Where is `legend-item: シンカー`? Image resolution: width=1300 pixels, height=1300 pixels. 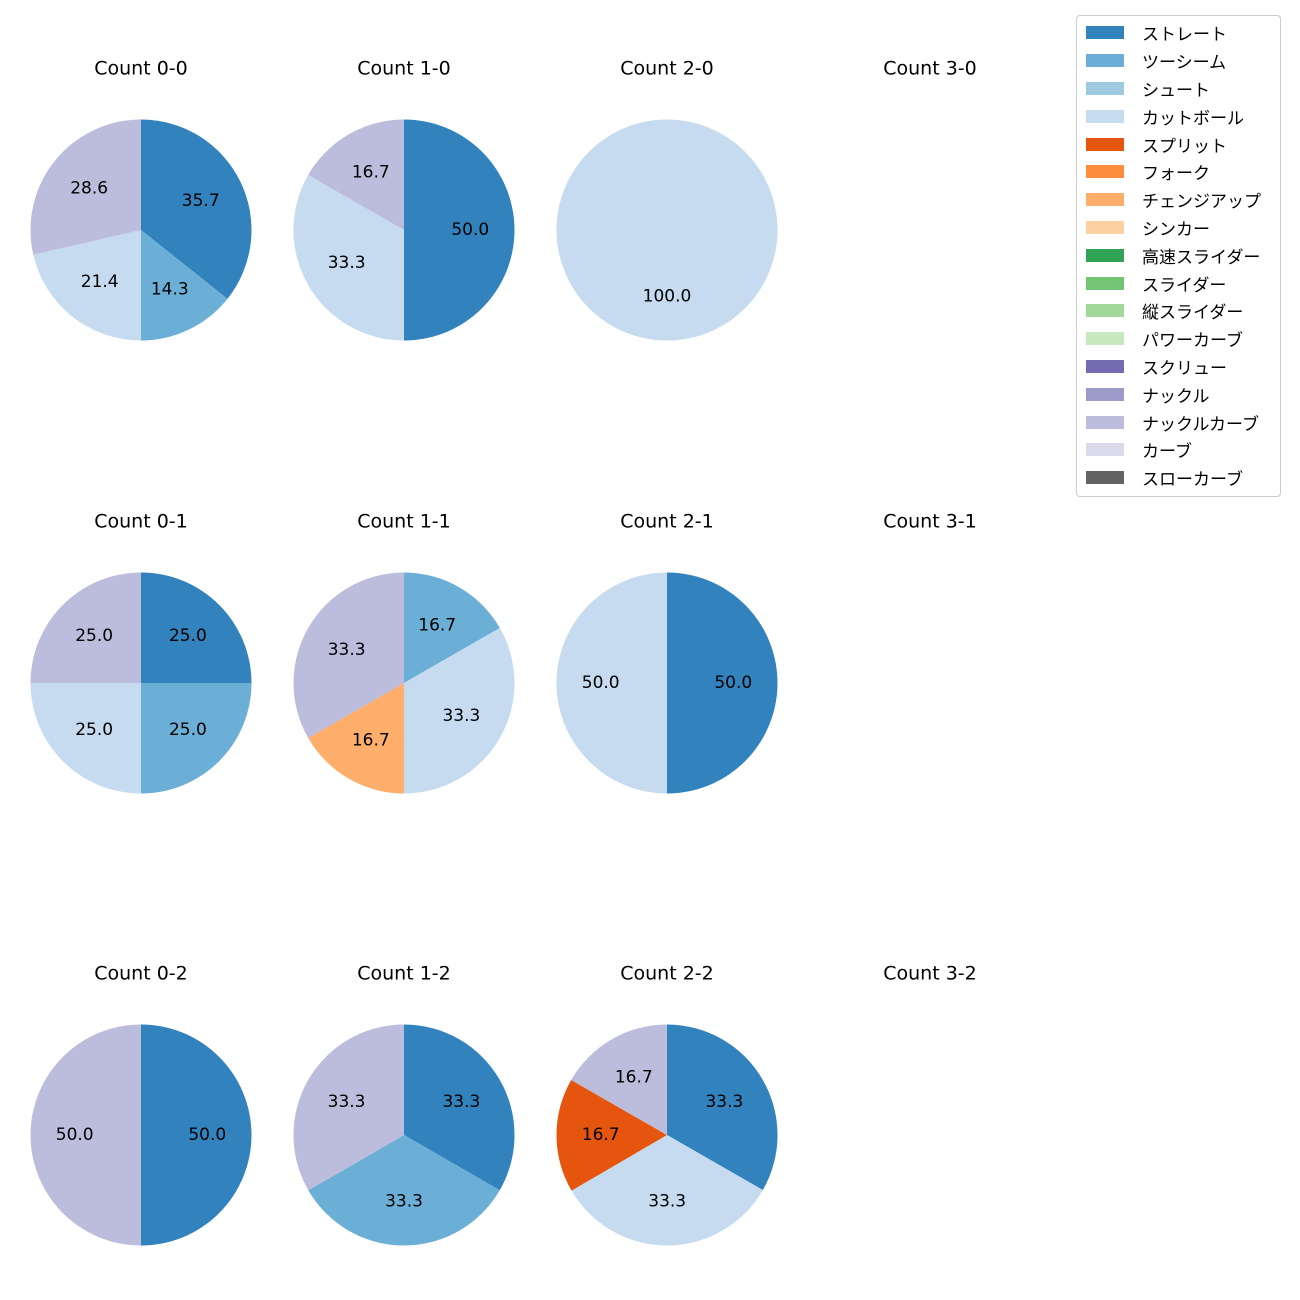
legend-item: シンカー is located at coordinates (1178, 228).